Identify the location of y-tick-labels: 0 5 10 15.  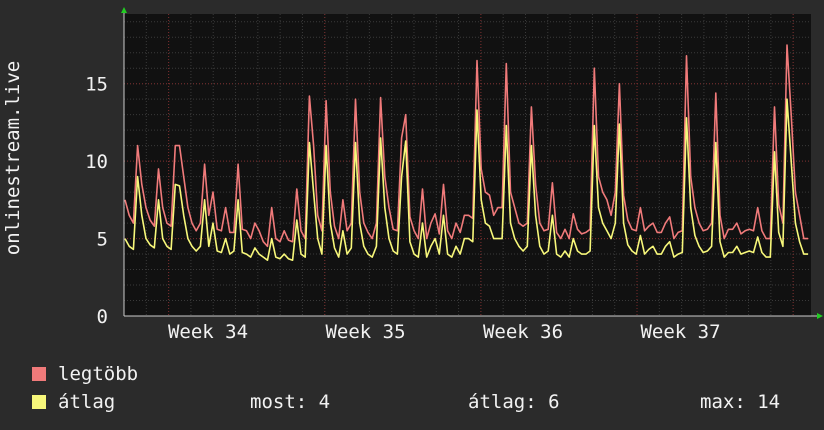
(96, 201).